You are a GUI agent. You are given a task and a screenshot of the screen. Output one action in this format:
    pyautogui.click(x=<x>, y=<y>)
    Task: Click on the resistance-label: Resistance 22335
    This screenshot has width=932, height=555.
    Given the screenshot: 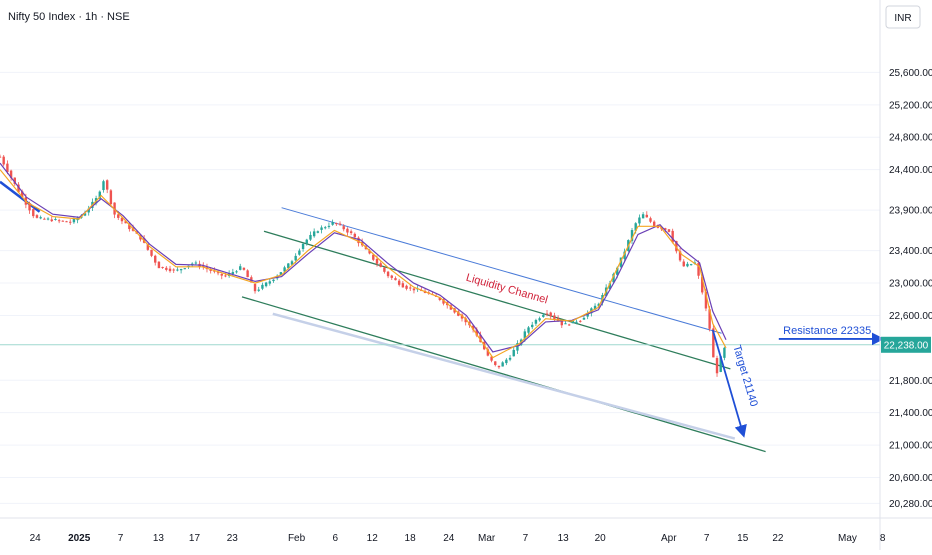 What is the action you would take?
    pyautogui.click(x=827, y=331)
    